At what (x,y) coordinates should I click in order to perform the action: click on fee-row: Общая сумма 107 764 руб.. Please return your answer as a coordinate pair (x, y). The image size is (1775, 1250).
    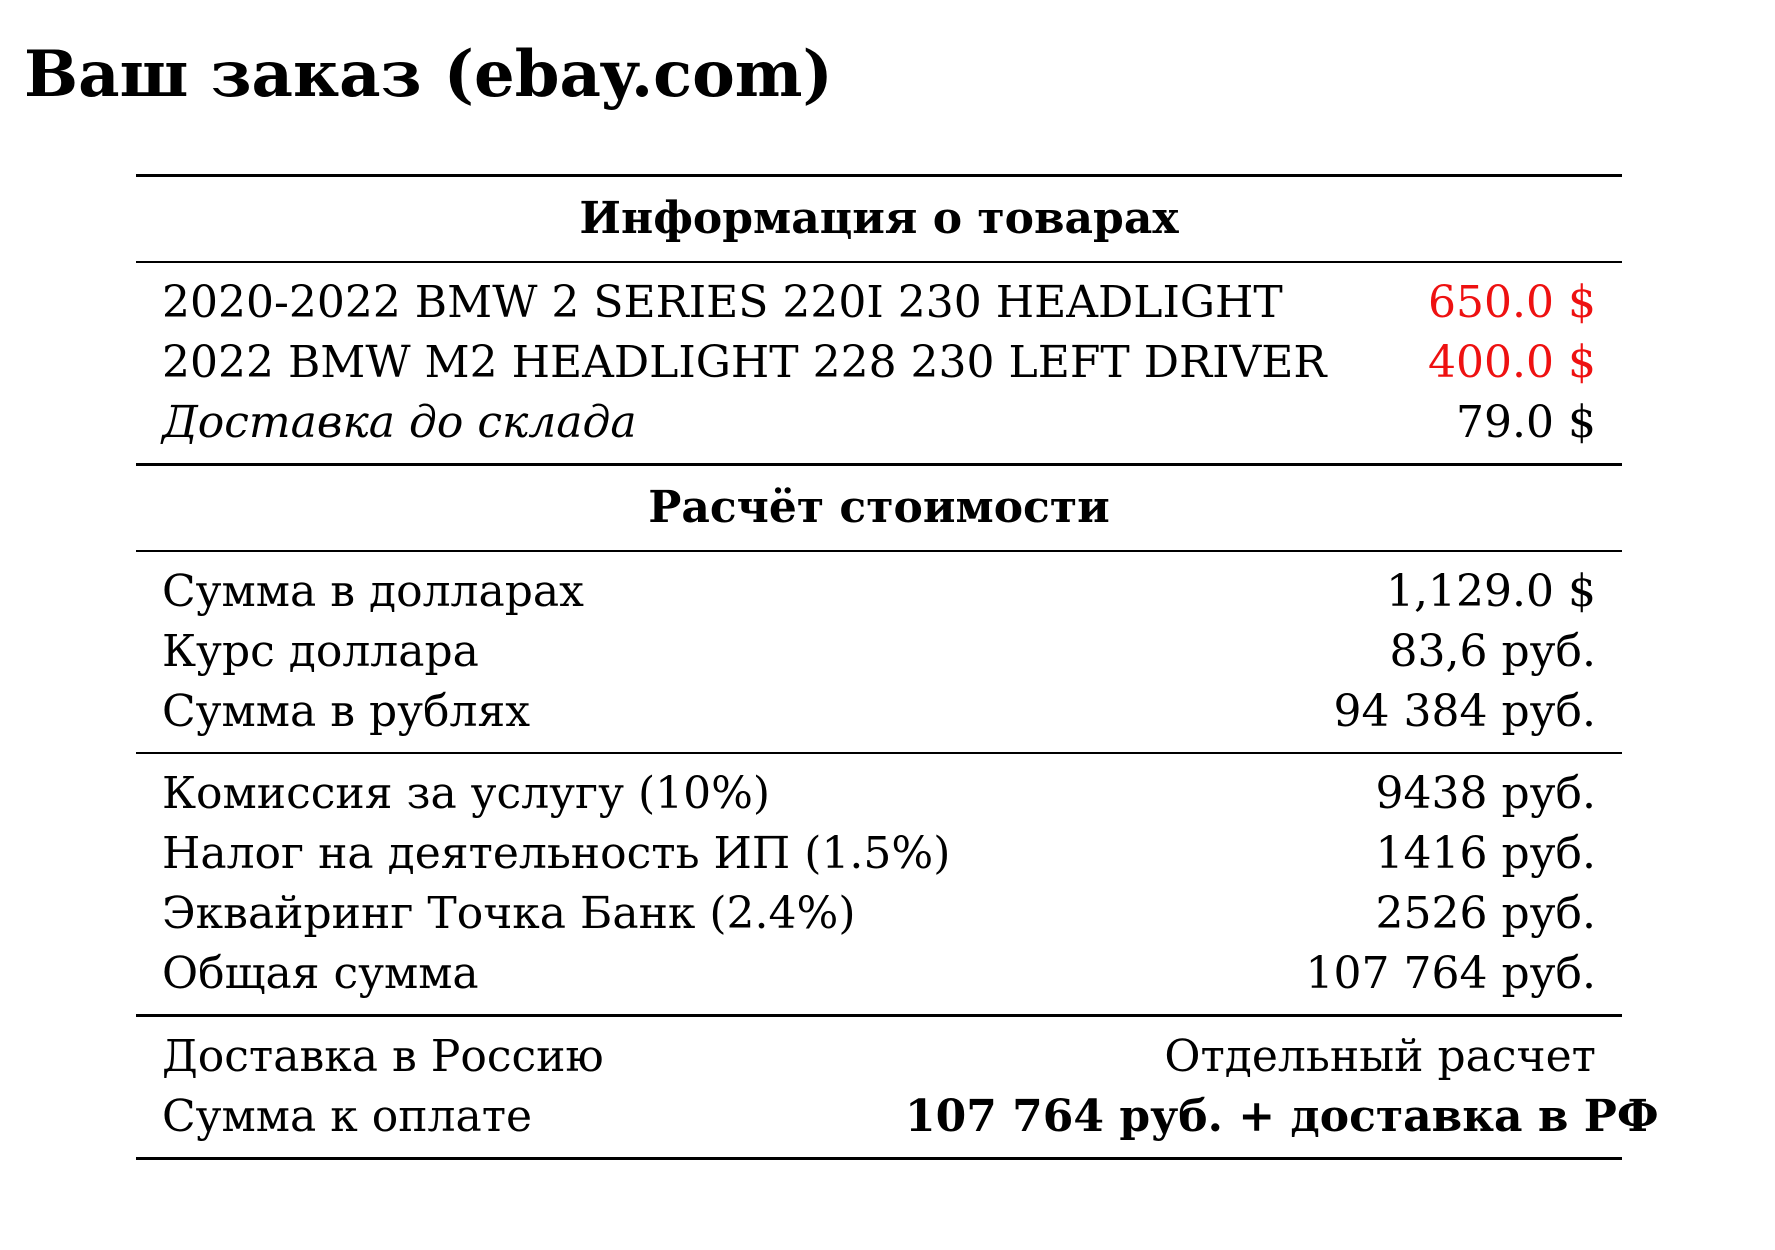
    Looking at the image, I should click on (879, 980).